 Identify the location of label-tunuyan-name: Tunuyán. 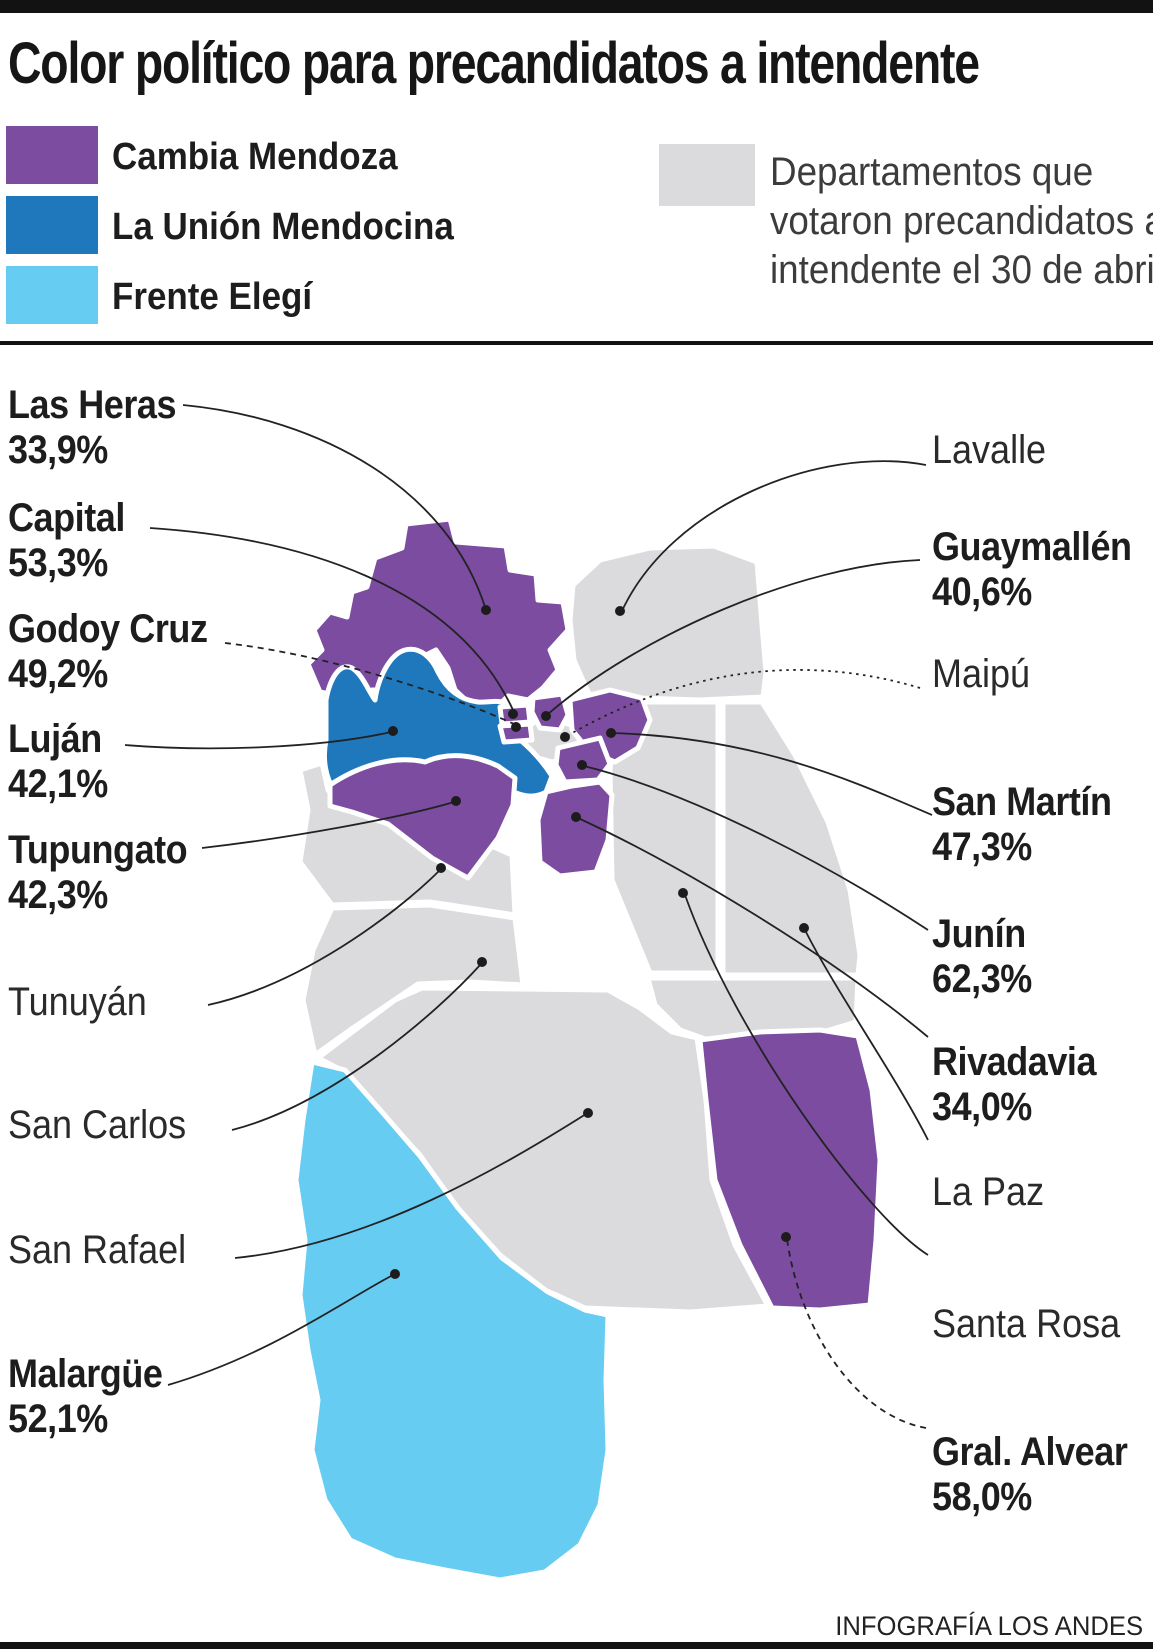
(77, 1002).